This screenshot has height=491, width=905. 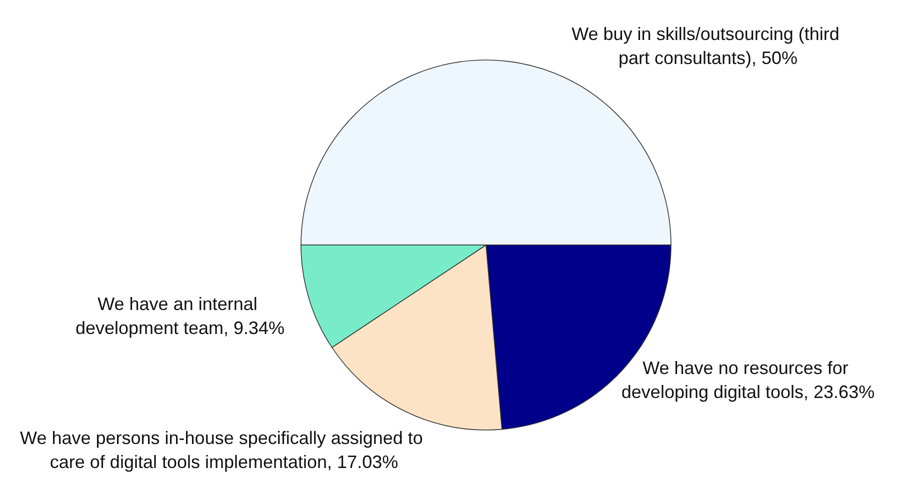 What do you see at coordinates (748, 380) in the screenshot?
I see `slice-label: We have no resources for developing digital tools, 23.63%` at bounding box center [748, 380].